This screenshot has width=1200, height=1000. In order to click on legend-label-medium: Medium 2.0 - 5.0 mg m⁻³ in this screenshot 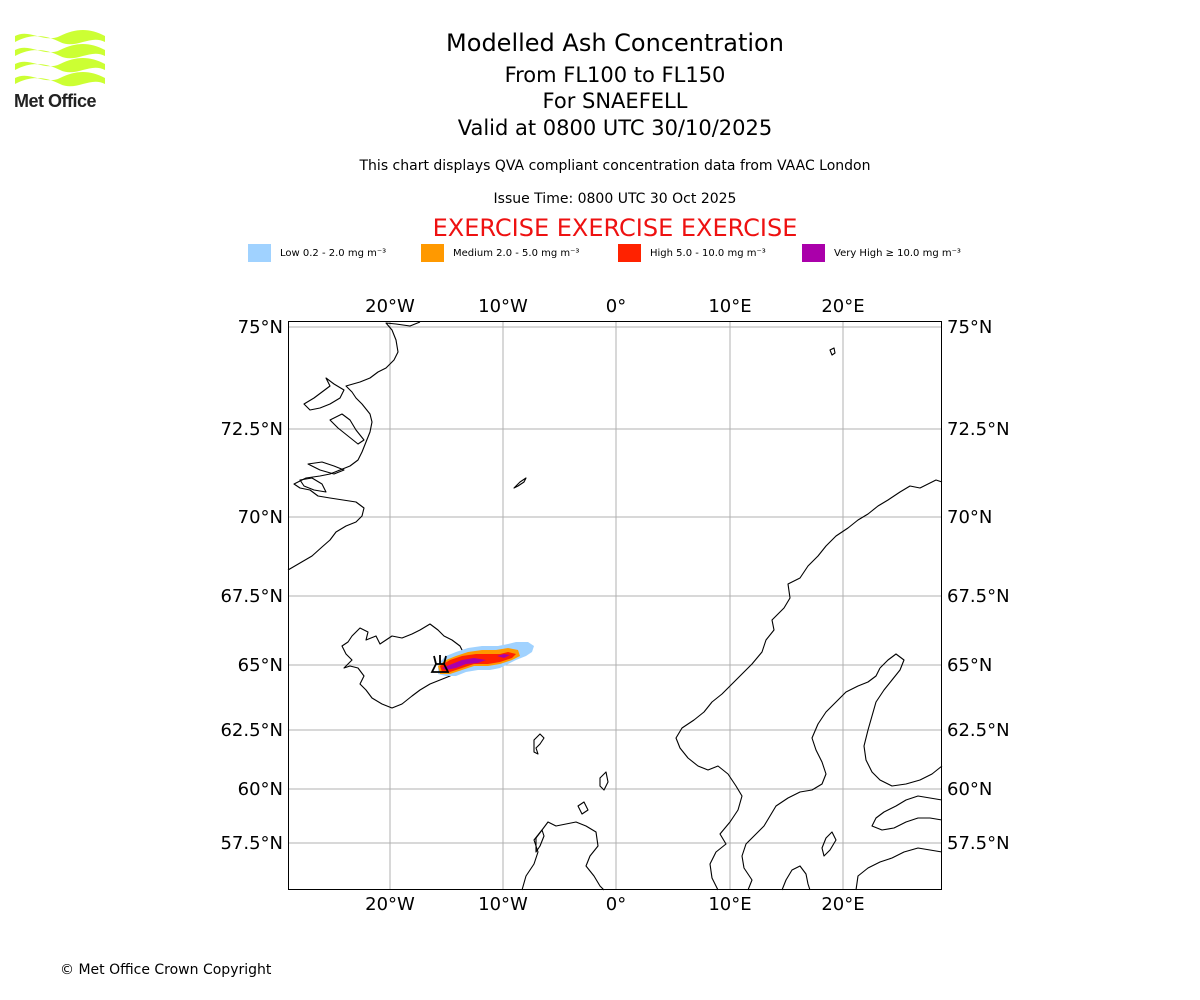, I will do `click(516, 253)`.